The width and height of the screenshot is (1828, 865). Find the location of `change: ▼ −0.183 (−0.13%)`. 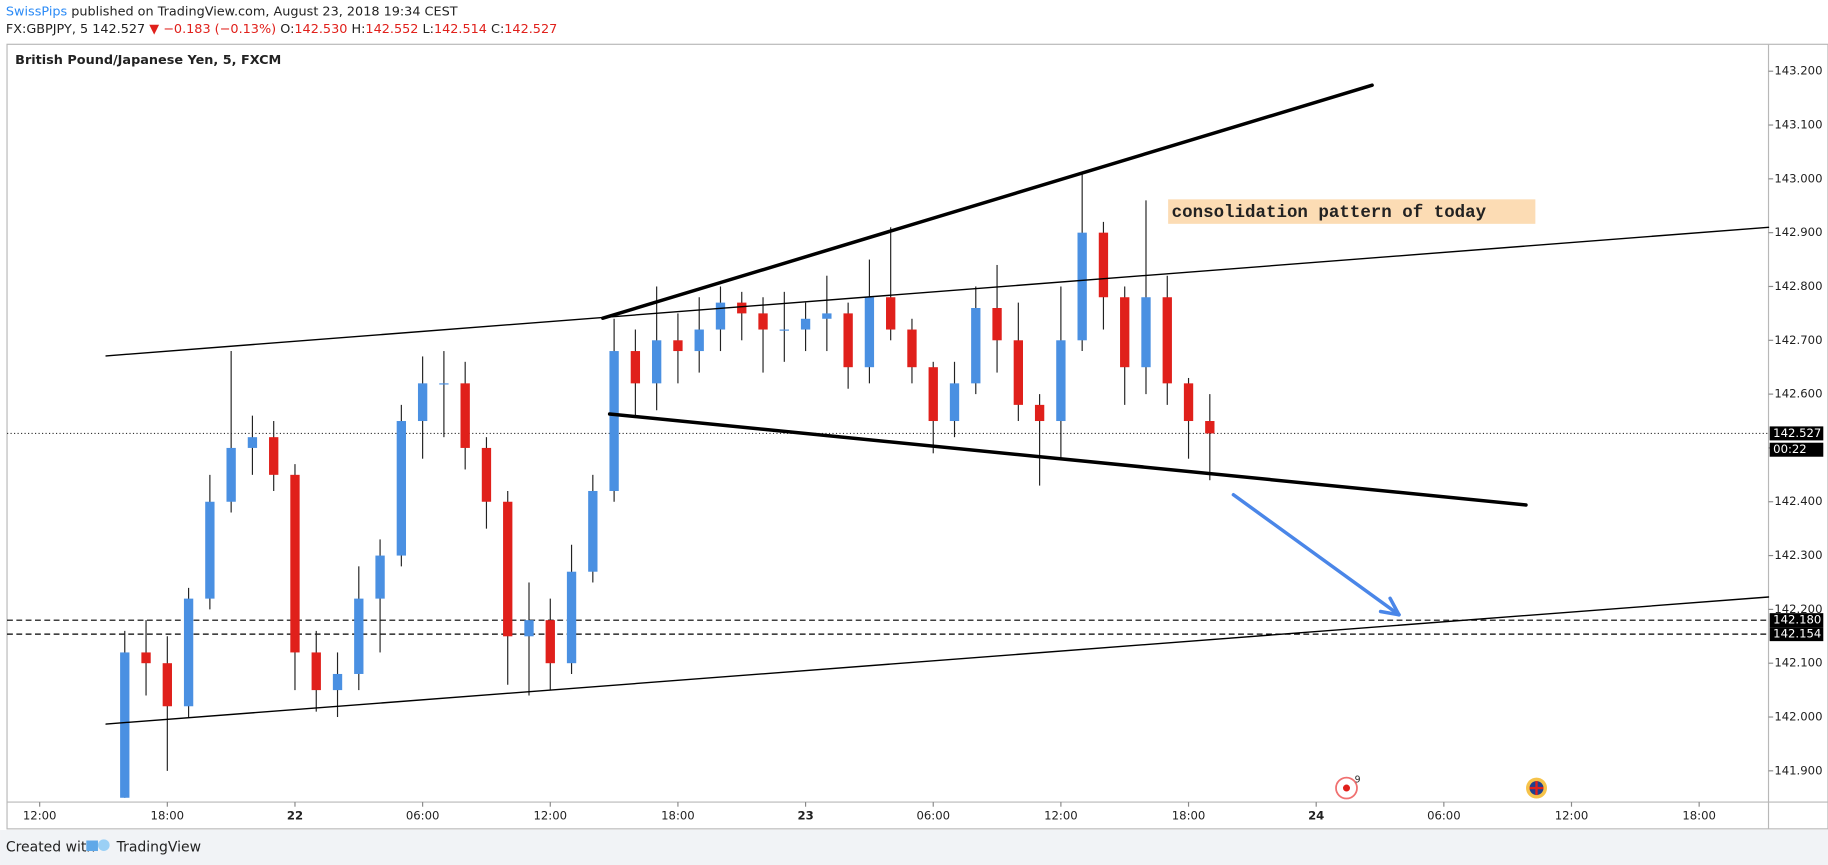

change: ▼ −0.183 (−0.13%) is located at coordinates (212, 29).